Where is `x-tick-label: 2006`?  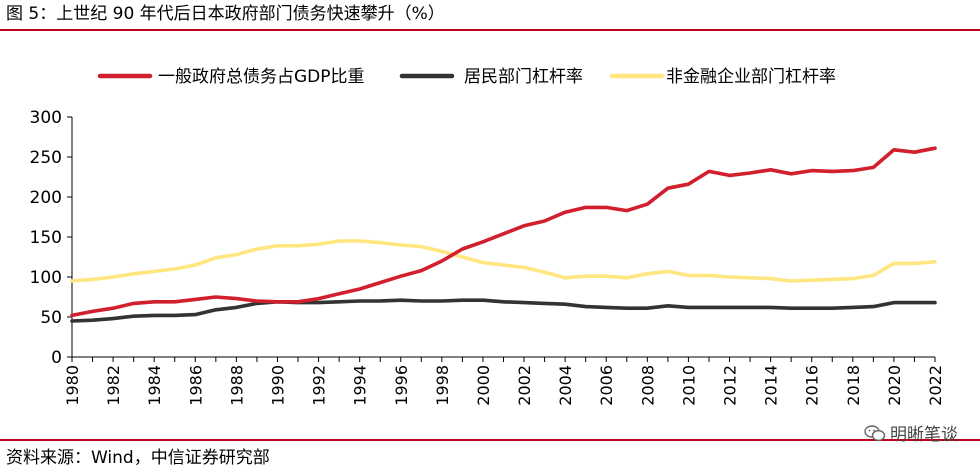 x-tick-label: 2006 is located at coordinates (606, 385).